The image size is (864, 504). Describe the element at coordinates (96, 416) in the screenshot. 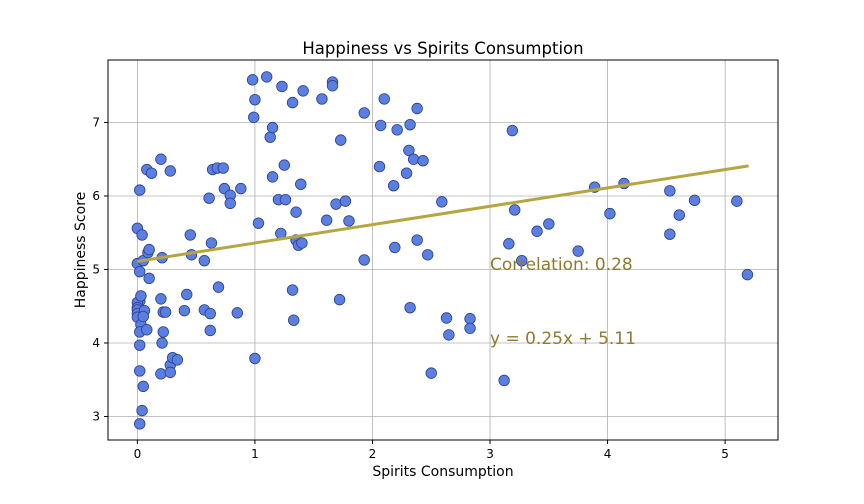

I see `y-tick-label: 3` at that location.